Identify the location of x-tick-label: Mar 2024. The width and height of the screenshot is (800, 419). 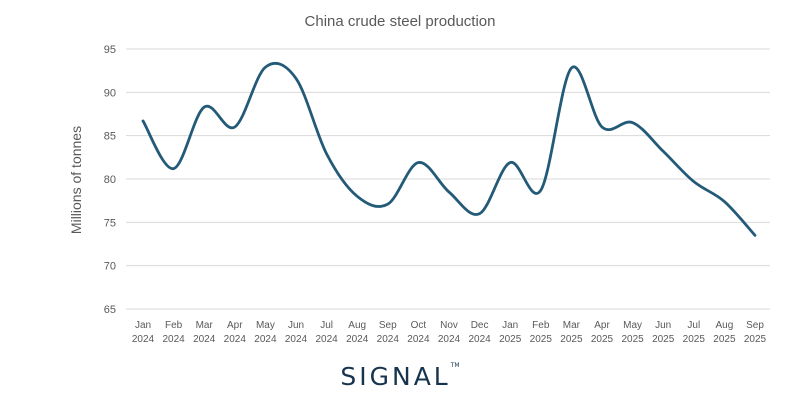
(204, 332).